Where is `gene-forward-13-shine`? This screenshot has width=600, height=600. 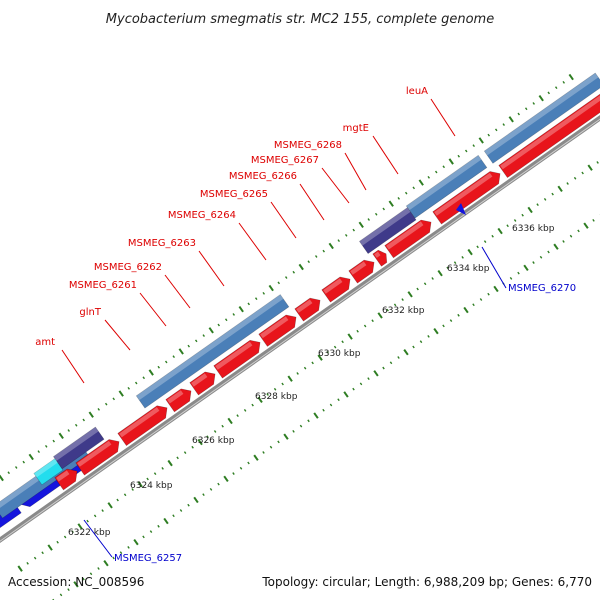 gene-forward-13-shine is located at coordinates (463, 194).